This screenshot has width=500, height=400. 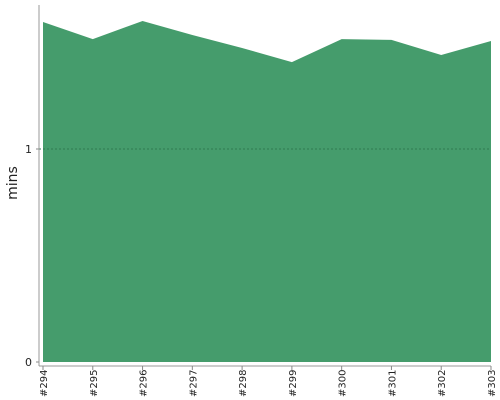 I want to click on y-axis-label: mins, so click(x=13, y=183).